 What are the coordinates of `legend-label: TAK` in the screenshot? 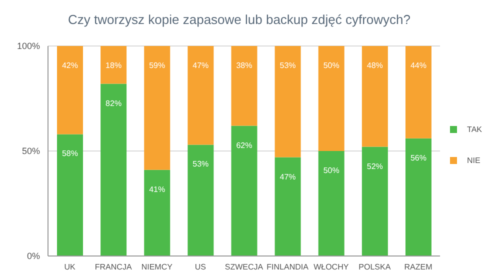 It's located at (474, 129).